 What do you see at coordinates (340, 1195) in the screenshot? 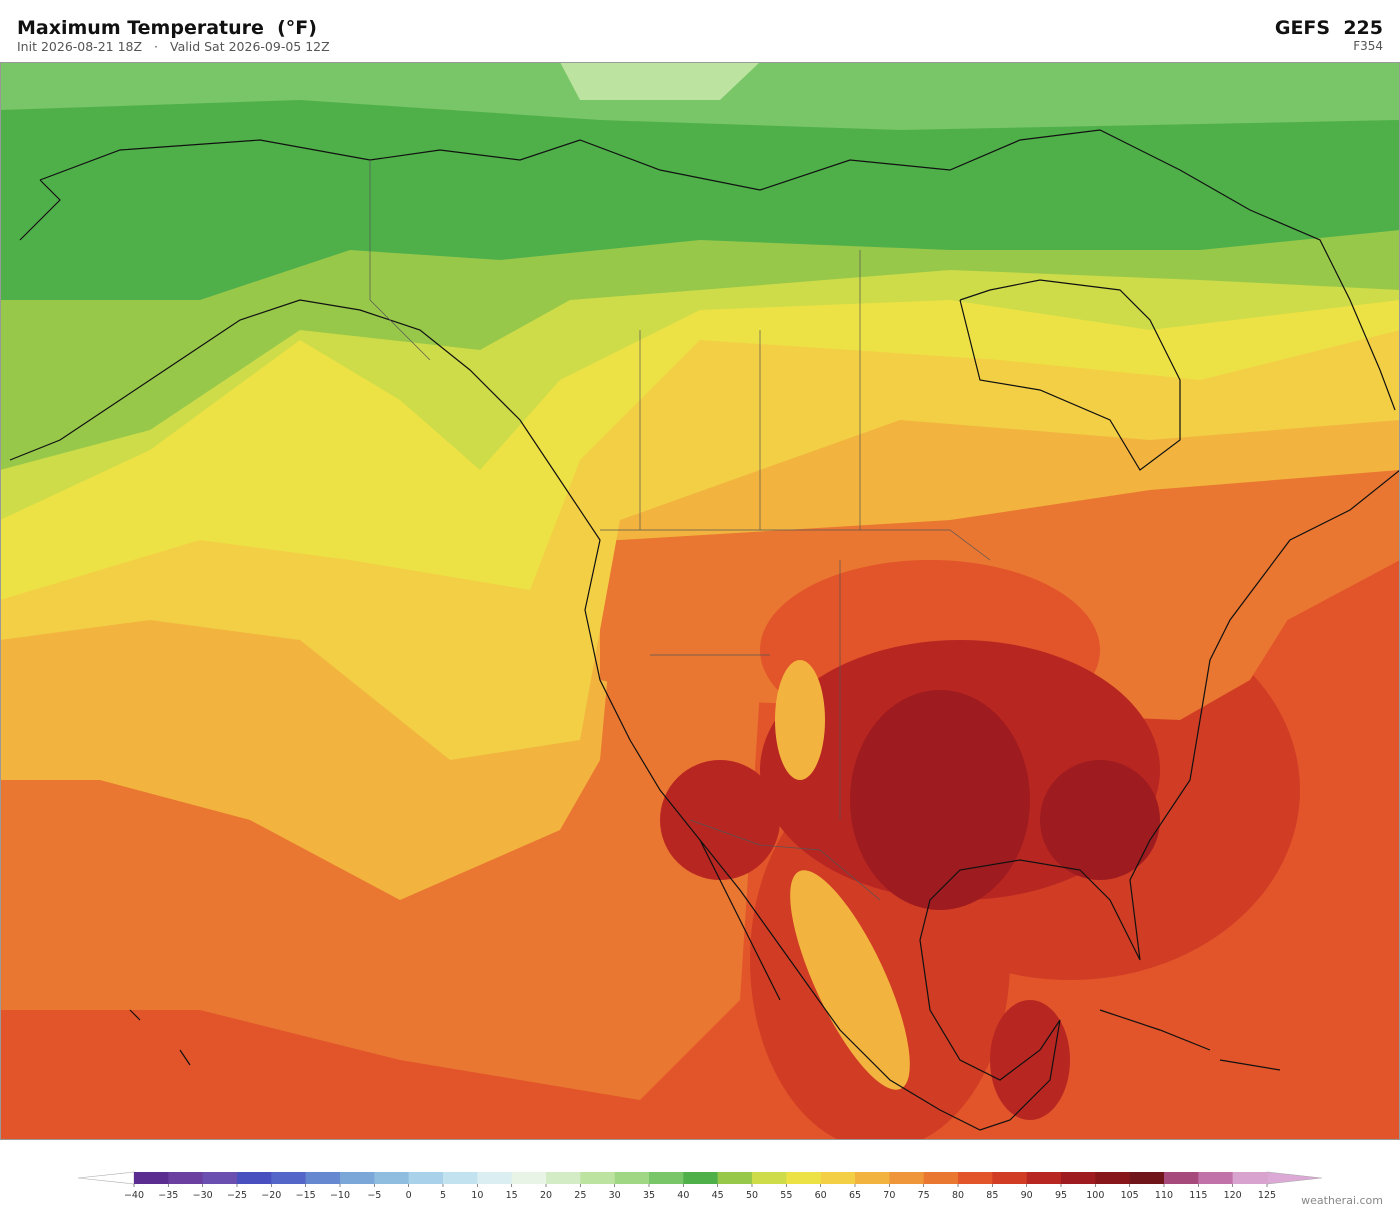
I see `colorbar-tick-label: −10` at bounding box center [340, 1195].